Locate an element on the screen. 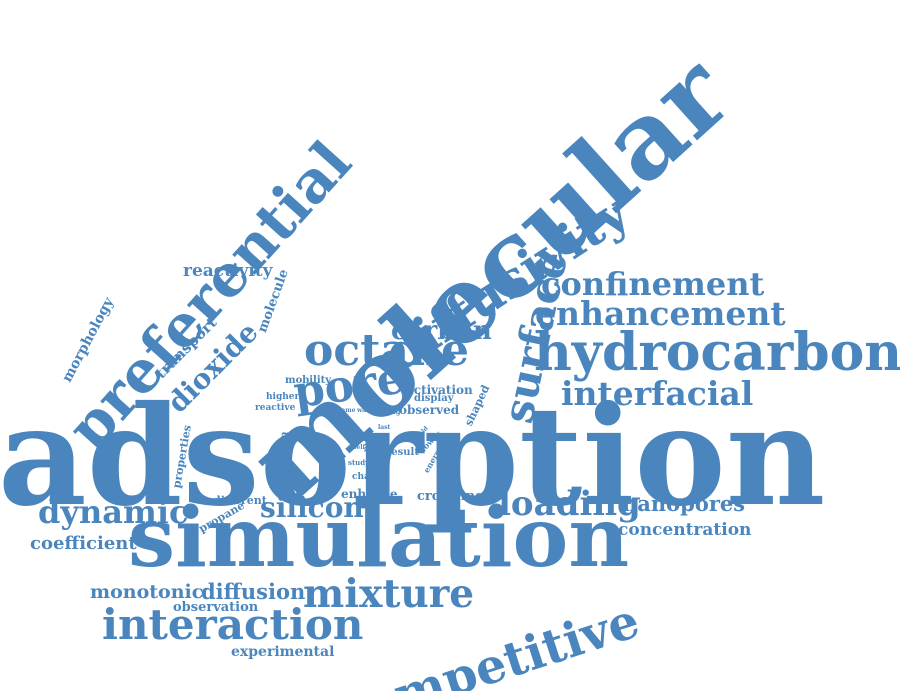  word-higher: higher is located at coordinates (283, 397).